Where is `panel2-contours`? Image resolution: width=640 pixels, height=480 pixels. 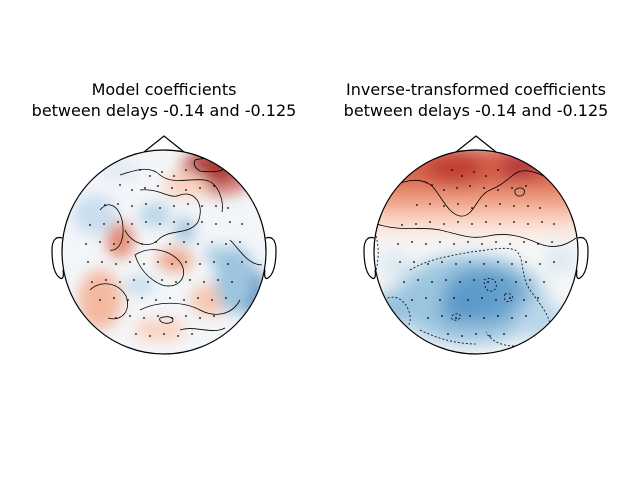 panel2-contours is located at coordinates (476, 208).